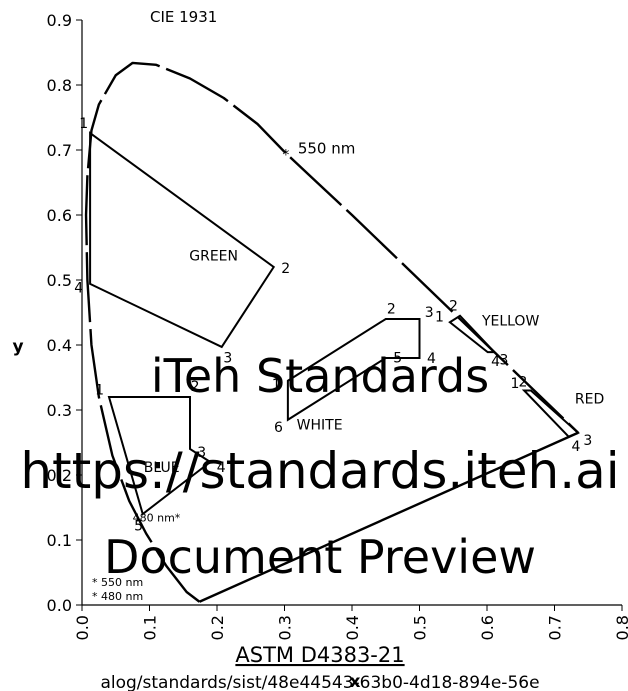  I want to click on white-vertex-label: 1, so click(276, 385).